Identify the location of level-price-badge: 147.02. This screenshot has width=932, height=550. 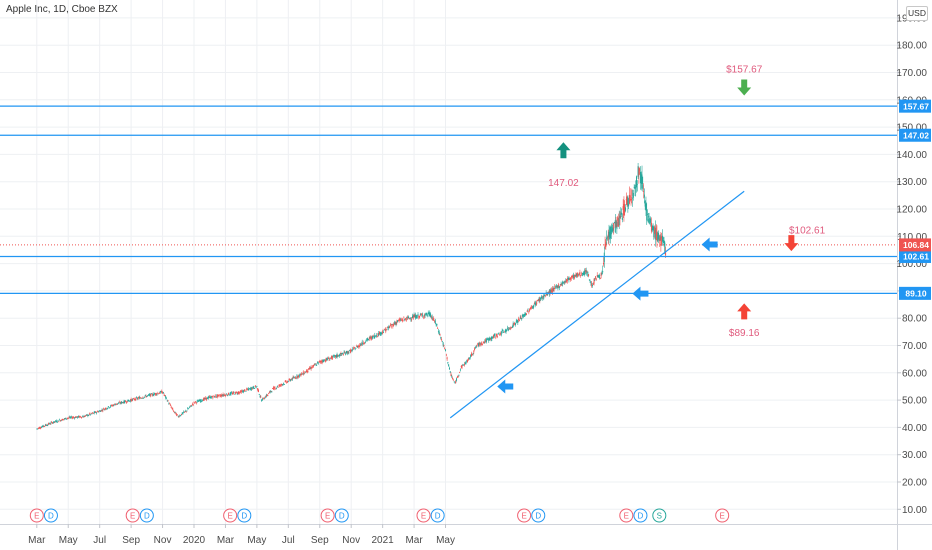
(915, 135).